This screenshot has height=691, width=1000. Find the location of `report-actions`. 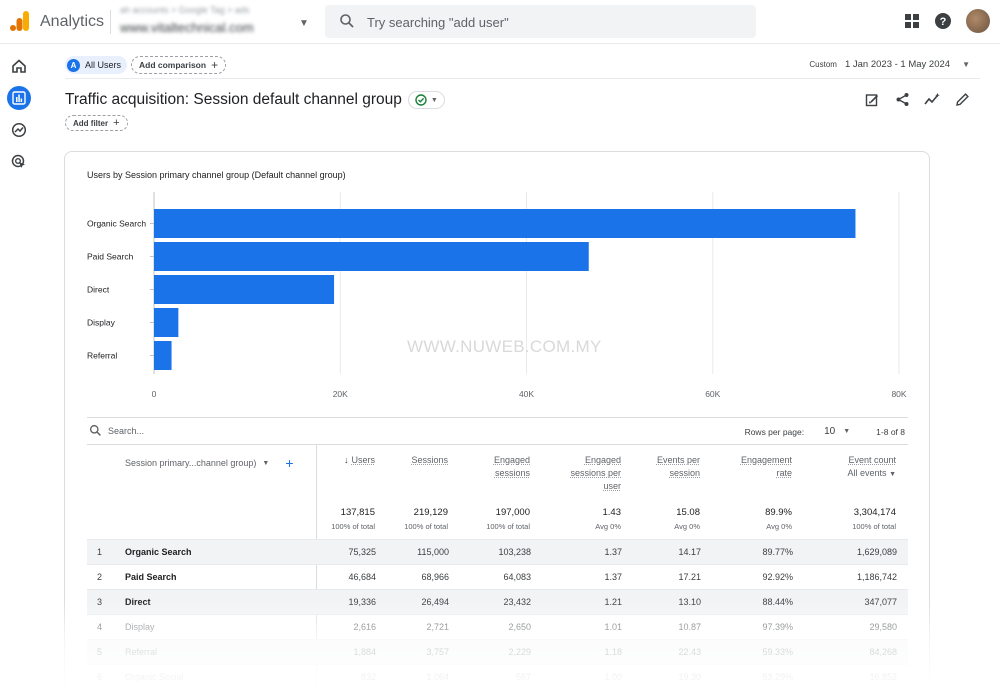

report-actions is located at coordinates (917, 99).